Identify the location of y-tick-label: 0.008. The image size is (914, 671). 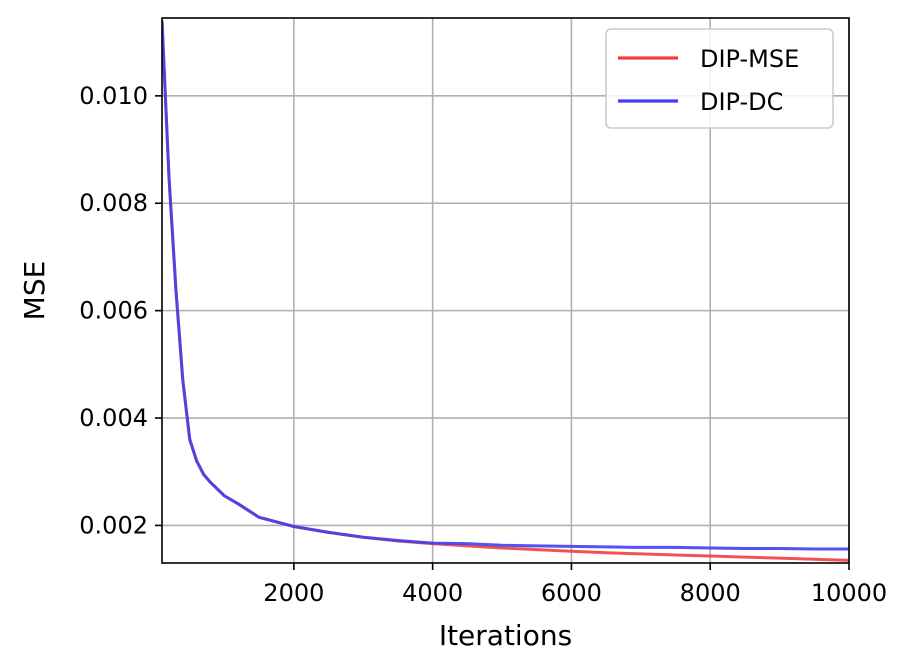
(113, 203).